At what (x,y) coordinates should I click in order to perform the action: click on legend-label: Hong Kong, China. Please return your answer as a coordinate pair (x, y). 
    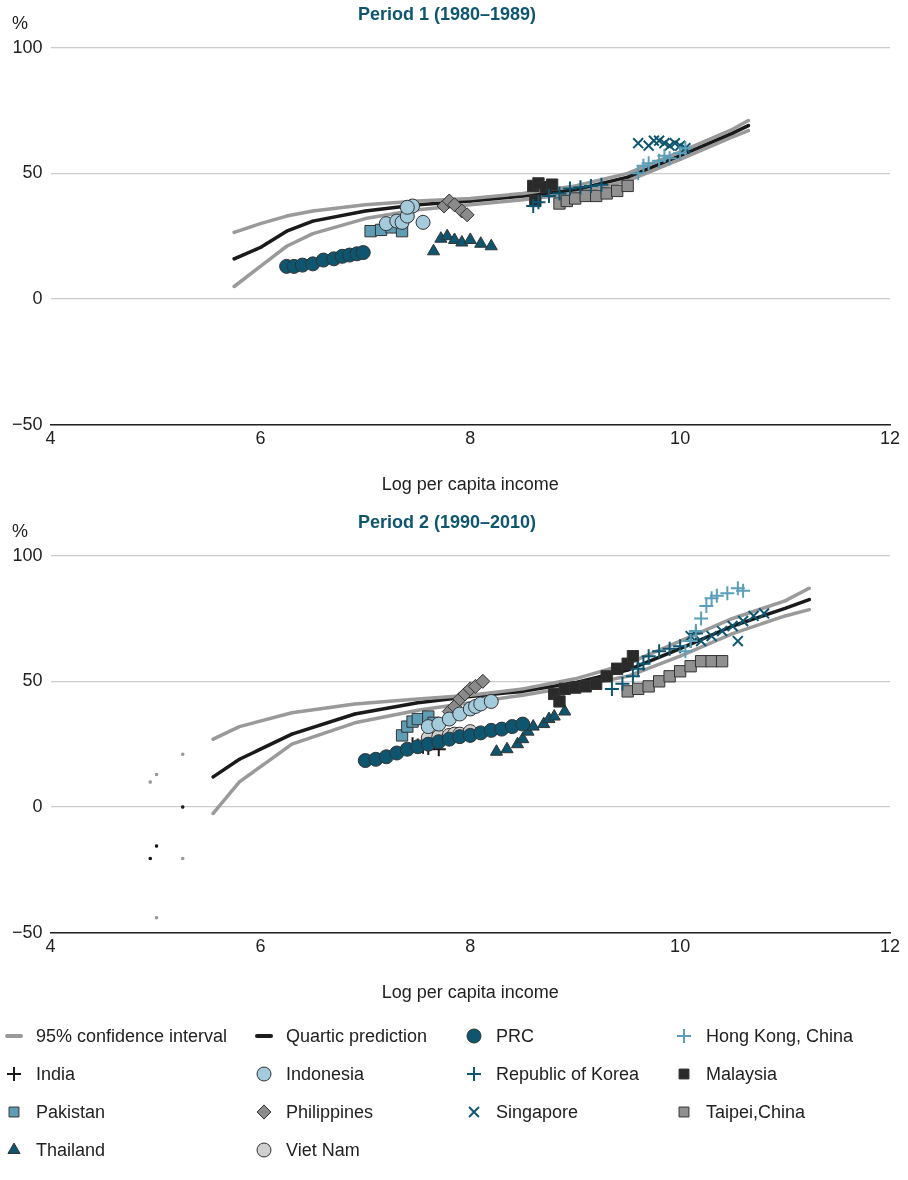
    Looking at the image, I should click on (780, 1036).